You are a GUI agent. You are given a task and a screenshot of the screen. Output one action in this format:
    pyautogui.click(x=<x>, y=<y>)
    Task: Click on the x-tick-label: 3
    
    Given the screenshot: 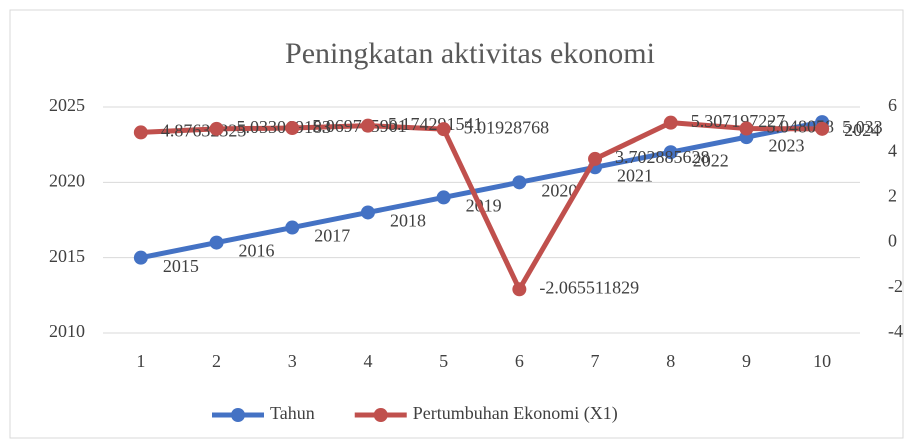 What is the action you would take?
    pyautogui.click(x=292, y=361)
    